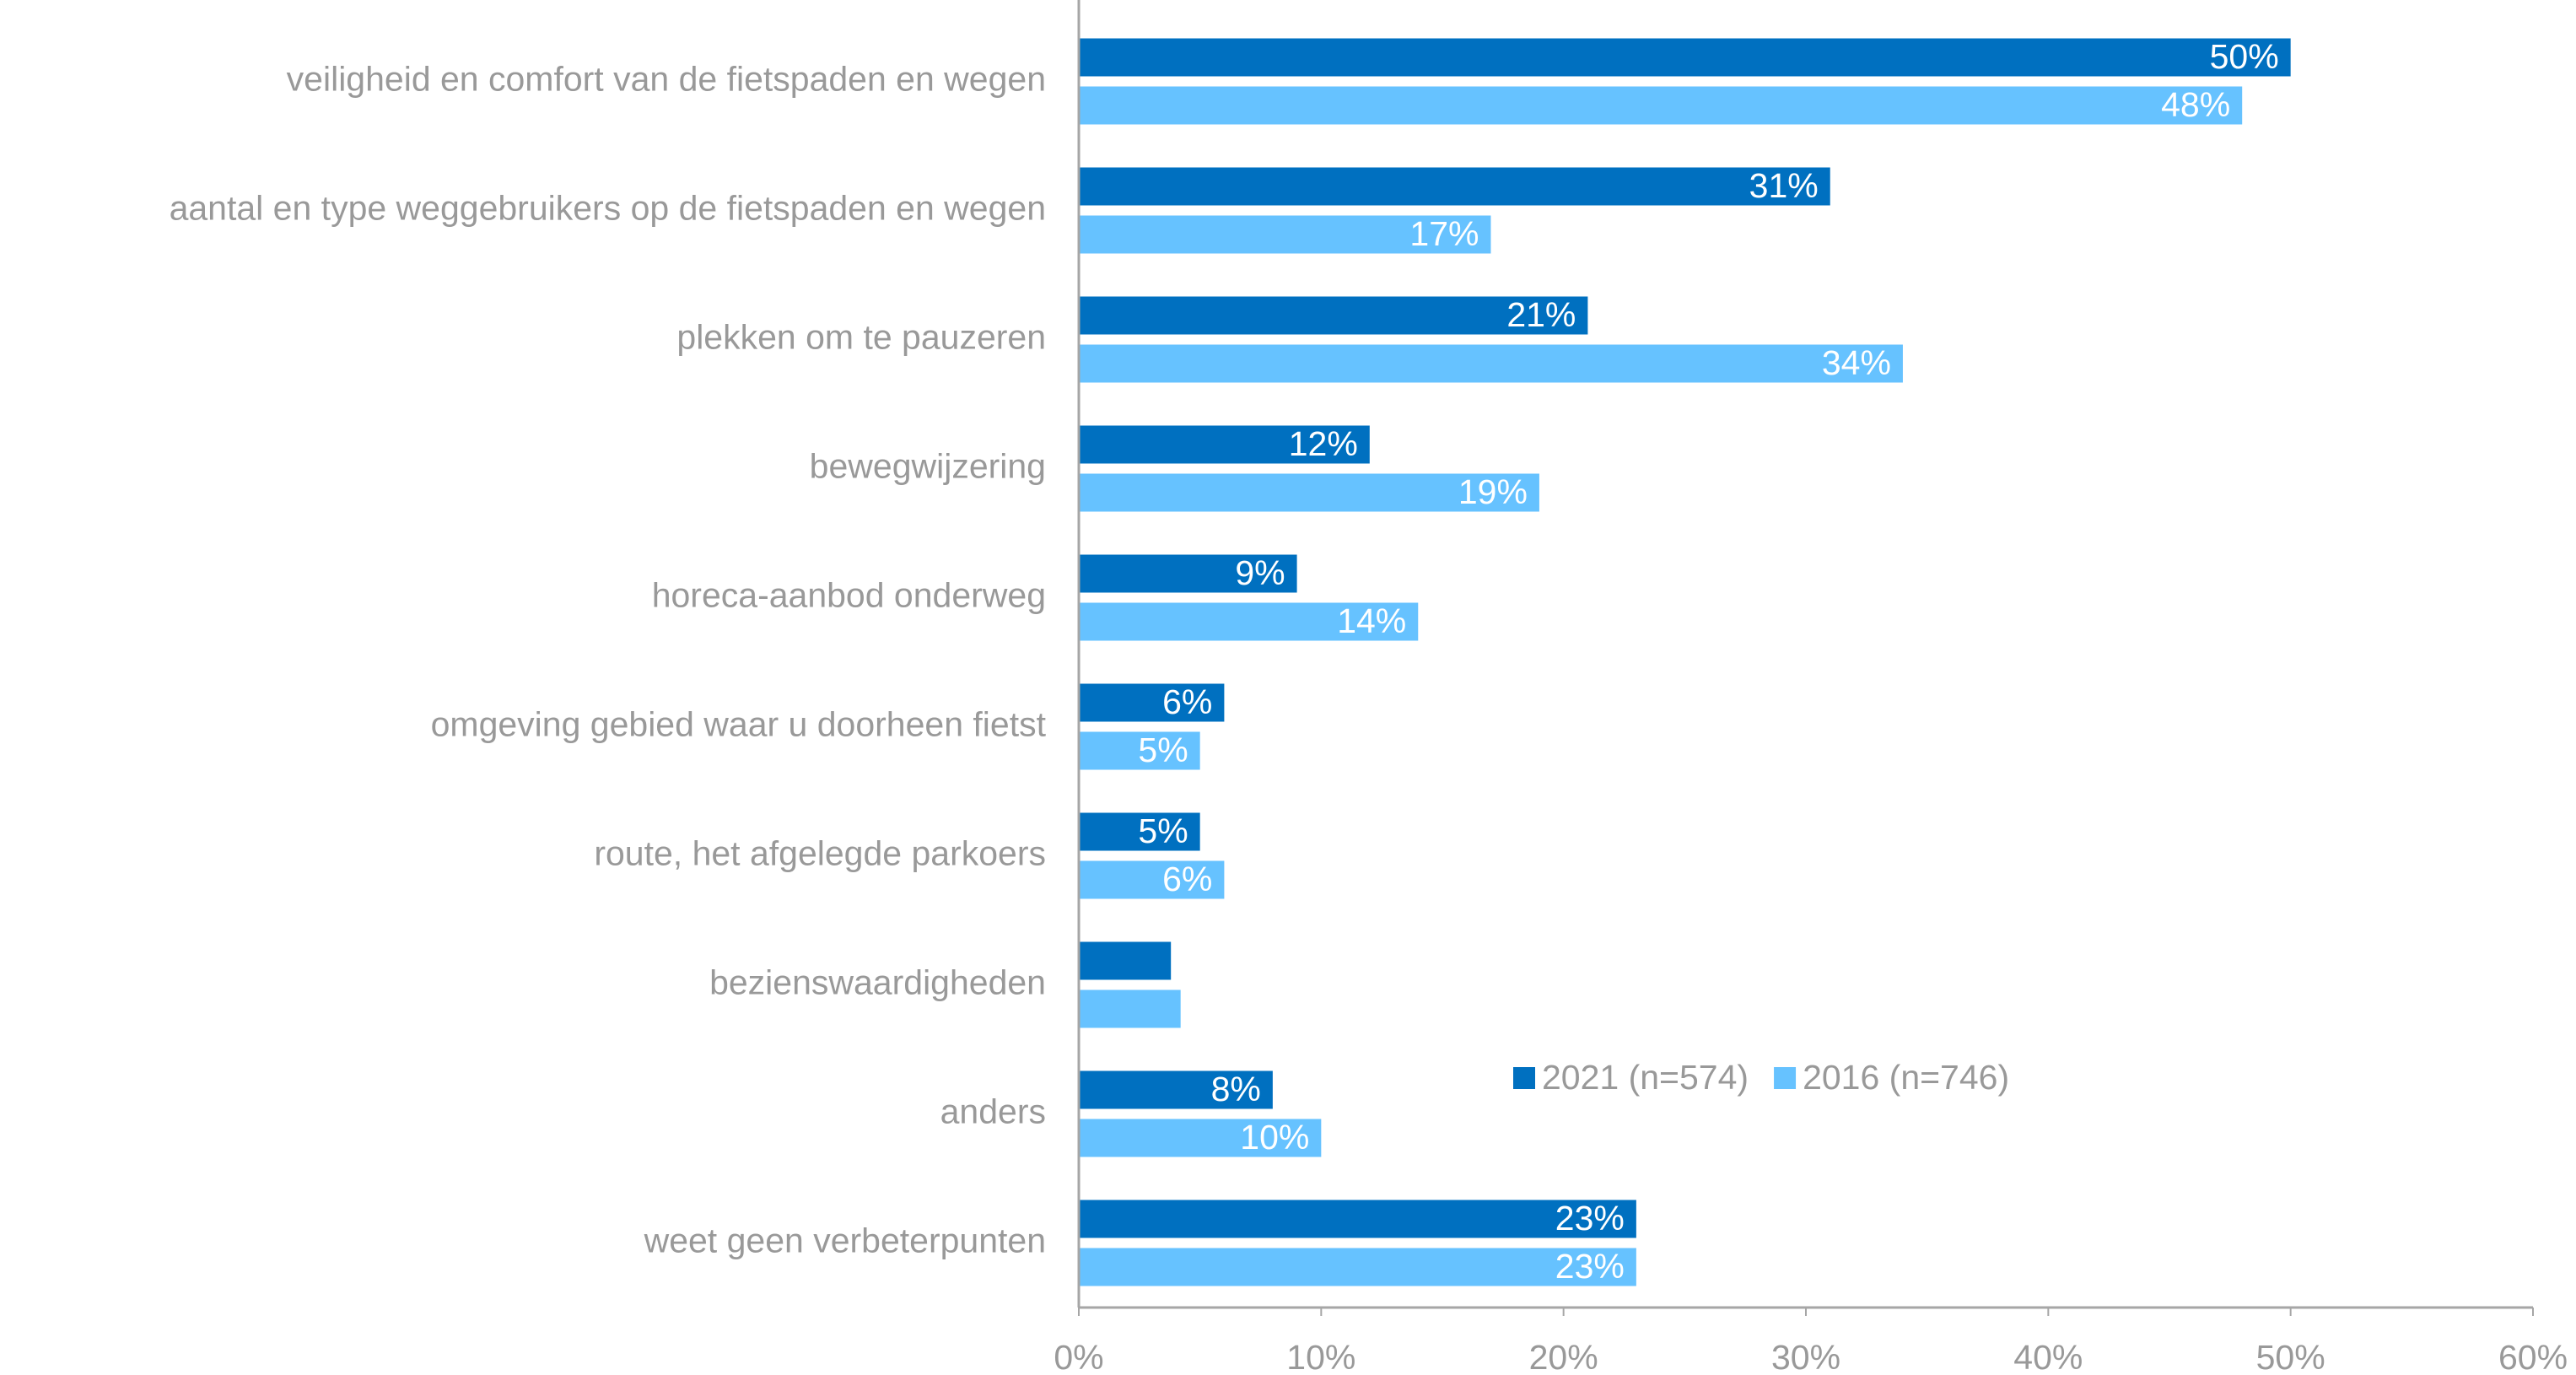  I want to click on value-label: 17%, so click(1444, 233).